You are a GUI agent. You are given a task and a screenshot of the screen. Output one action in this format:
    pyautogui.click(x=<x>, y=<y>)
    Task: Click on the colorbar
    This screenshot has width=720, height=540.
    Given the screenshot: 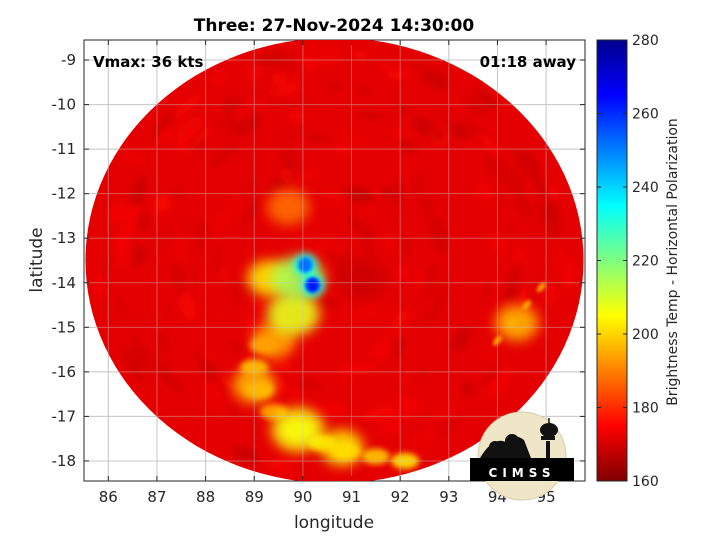 What is the action you would take?
    pyautogui.click(x=612, y=260)
    